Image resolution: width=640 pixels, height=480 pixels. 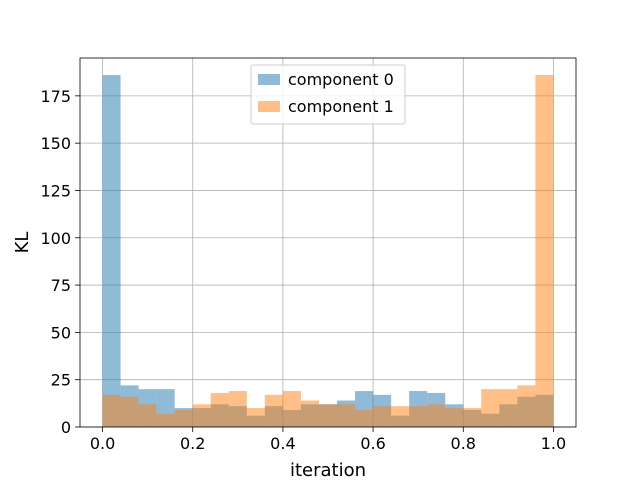 I want to click on y-axis-ticks: 0 25 50 75 100 125 150 175, so click(x=60, y=262).